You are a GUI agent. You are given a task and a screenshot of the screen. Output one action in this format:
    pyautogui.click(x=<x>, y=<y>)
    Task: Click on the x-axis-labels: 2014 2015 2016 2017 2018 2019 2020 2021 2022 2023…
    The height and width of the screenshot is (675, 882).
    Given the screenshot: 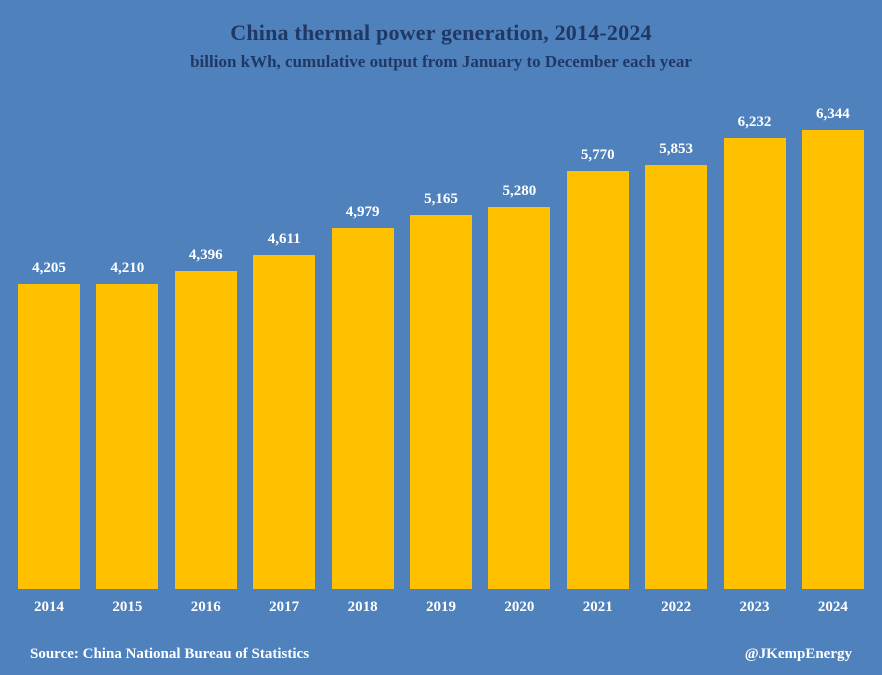 What is the action you would take?
    pyautogui.click(x=441, y=611)
    